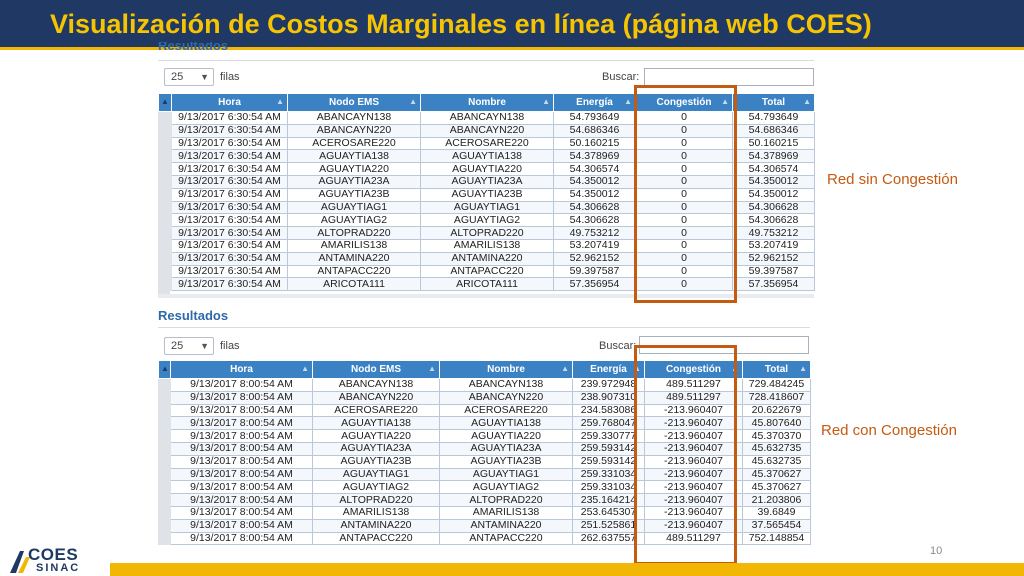 This screenshot has width=1024, height=576. I want to click on top-page-length-select: 25 ▼, so click(189, 77).